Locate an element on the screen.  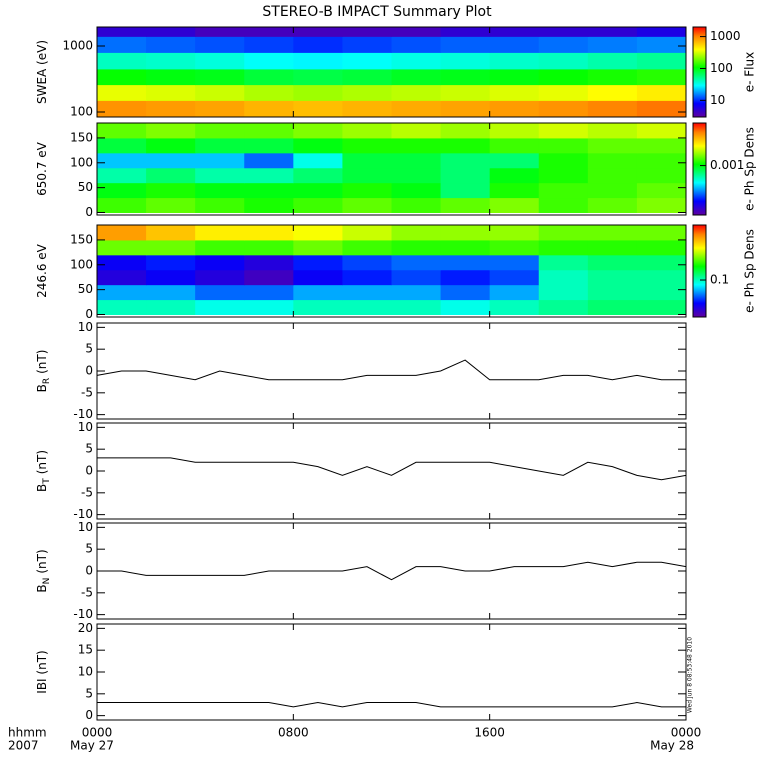
y-tick-label: 15 is located at coordinates (85, 650).